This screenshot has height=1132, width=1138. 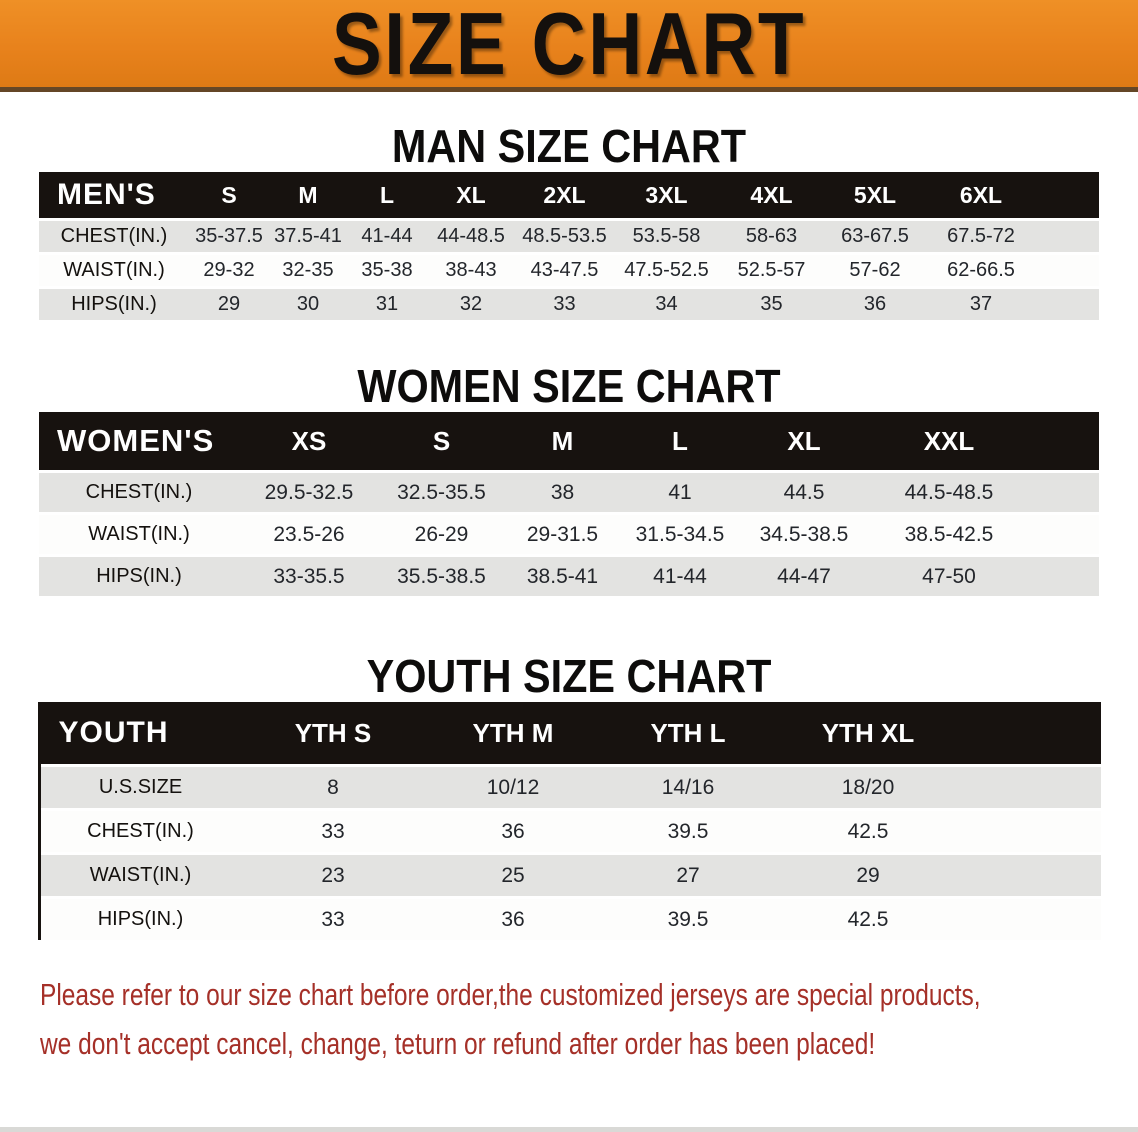 I want to click on size-cell: 8, so click(x=333, y=786).